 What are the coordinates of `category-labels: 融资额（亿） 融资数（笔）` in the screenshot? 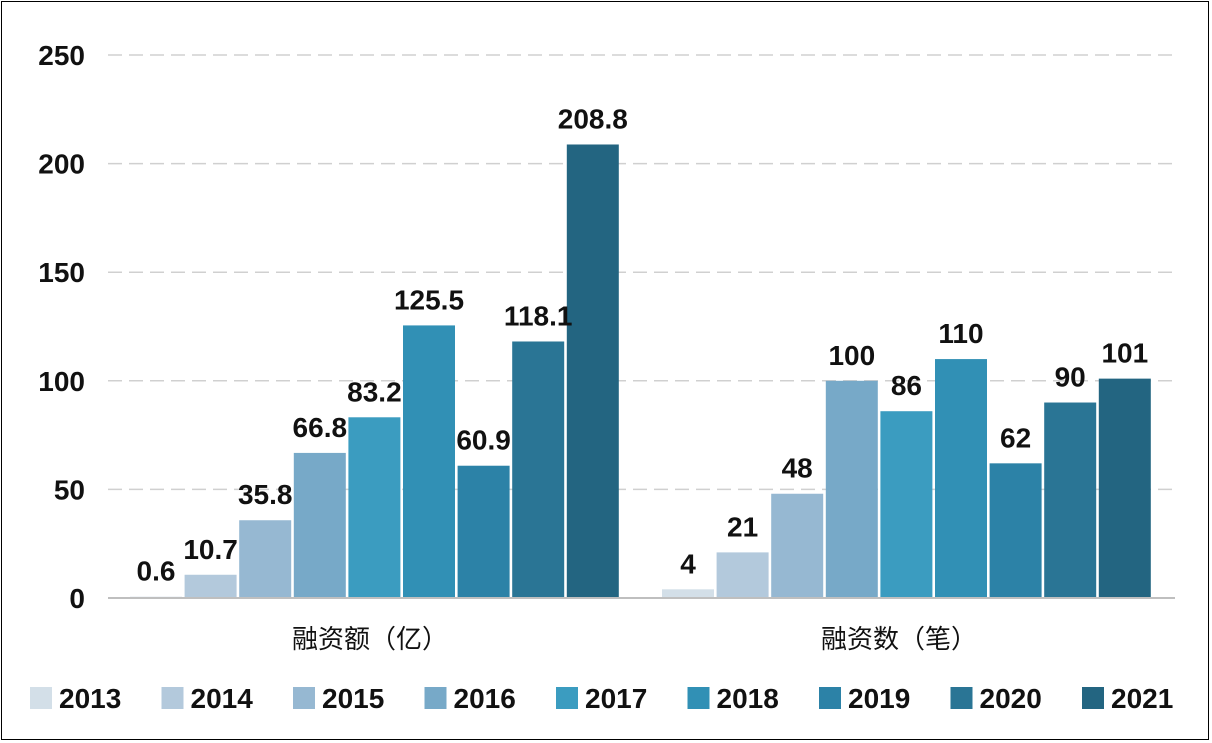 It's located at (634, 640).